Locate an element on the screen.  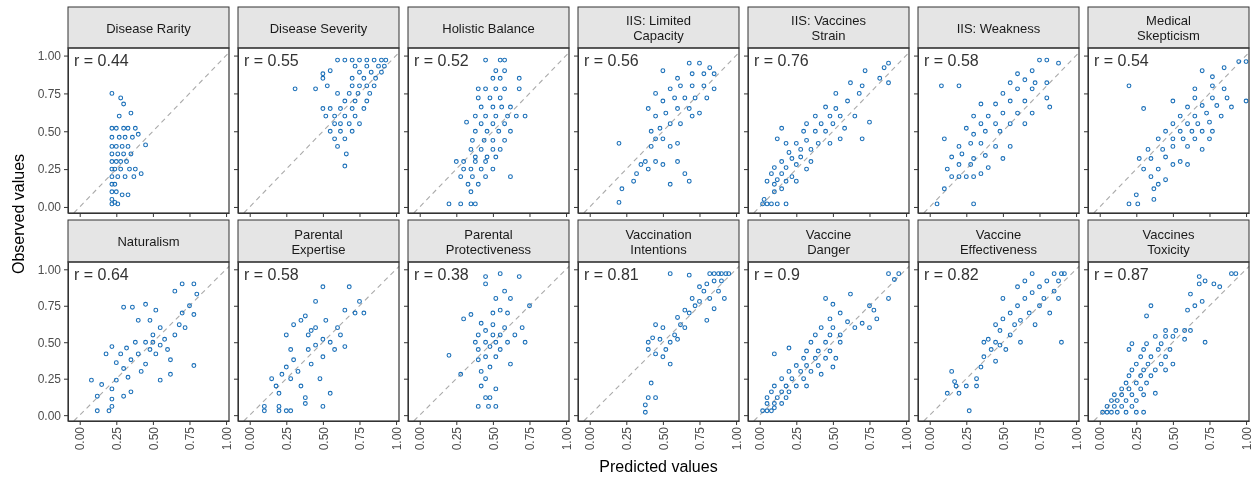
chart-title: Parental Protectiveness is located at coordinates (488, 241).